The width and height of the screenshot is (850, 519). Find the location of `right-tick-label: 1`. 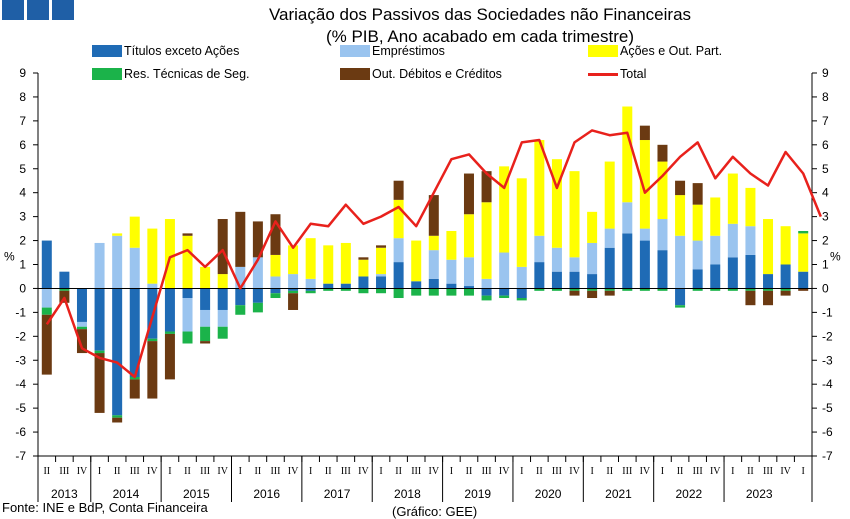

right-tick-label: 1 is located at coordinates (825, 265).